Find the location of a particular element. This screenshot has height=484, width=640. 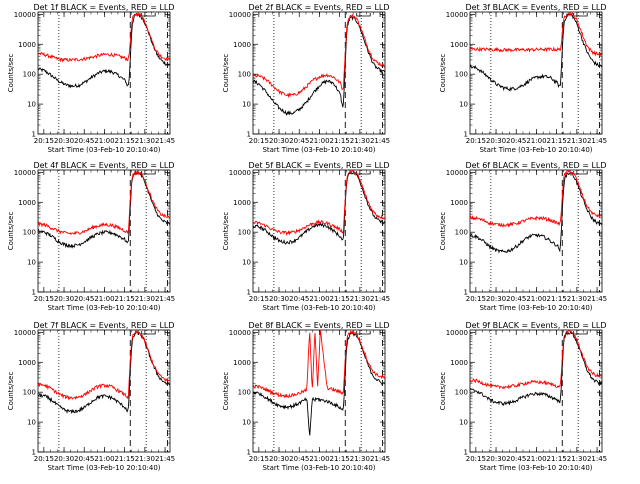

panel-6-y-axis-label: Counts/sec is located at coordinates (443, 231).